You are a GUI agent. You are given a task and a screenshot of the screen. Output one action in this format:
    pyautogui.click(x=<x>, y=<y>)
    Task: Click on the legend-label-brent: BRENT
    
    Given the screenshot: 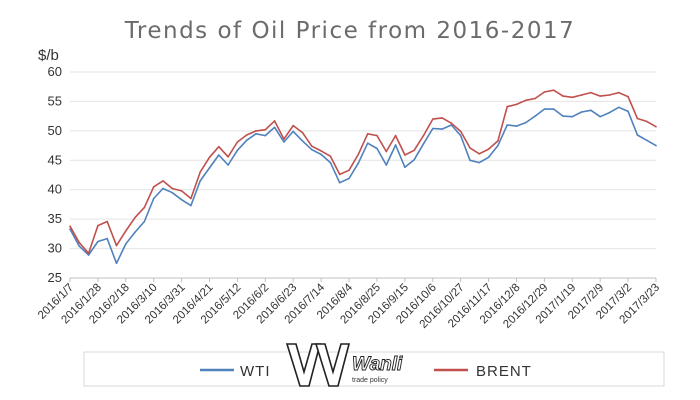 What is the action you would take?
    pyautogui.click(x=504, y=371)
    